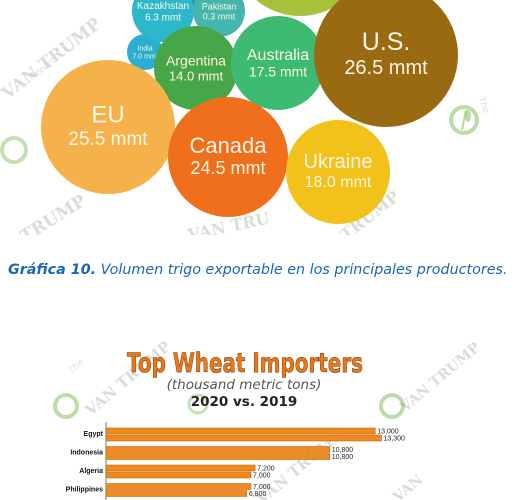 The width and height of the screenshot is (518, 500). I want to click on bubble-eu-circle, so click(108, 127).